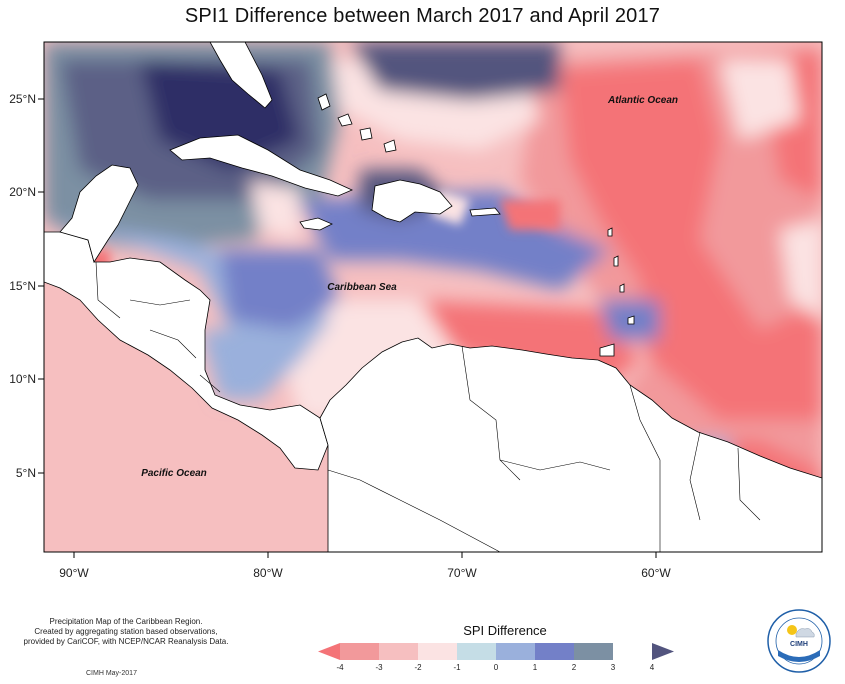 This screenshot has width=845, height=684. What do you see at coordinates (418, 667) in the screenshot?
I see `legend-tick-label: -2` at bounding box center [418, 667].